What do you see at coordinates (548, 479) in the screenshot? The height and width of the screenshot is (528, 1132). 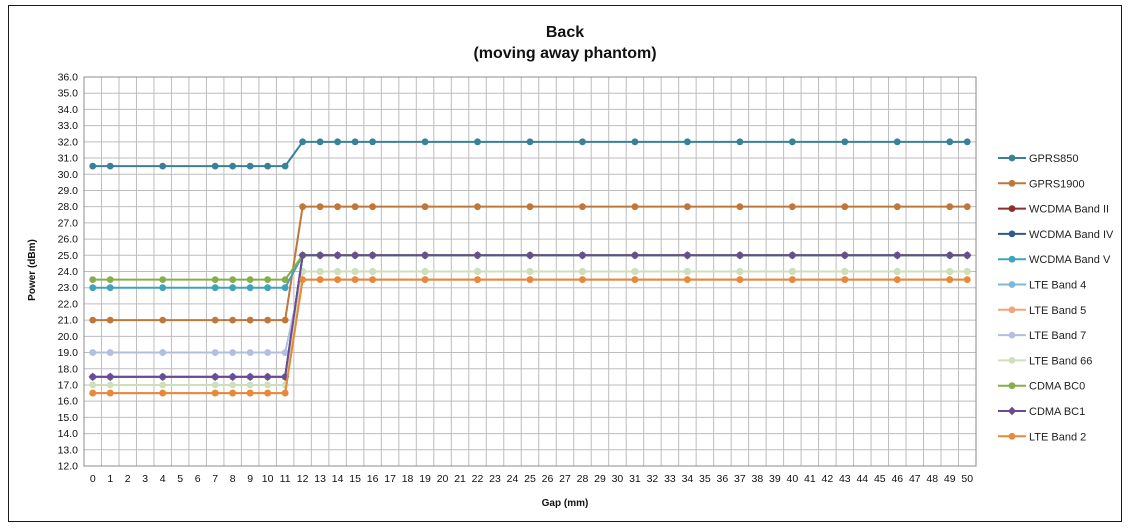 I see `x-tick-label: 26` at bounding box center [548, 479].